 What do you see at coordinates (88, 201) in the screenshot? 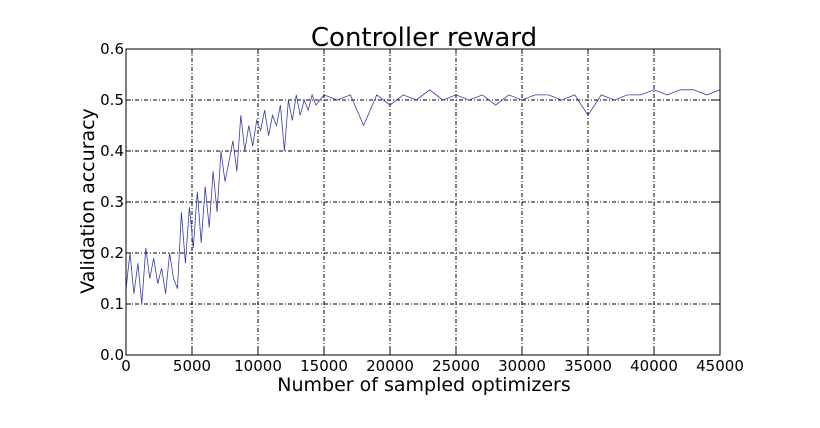
I see `y-axis-label: Validation accuracy` at bounding box center [88, 201].